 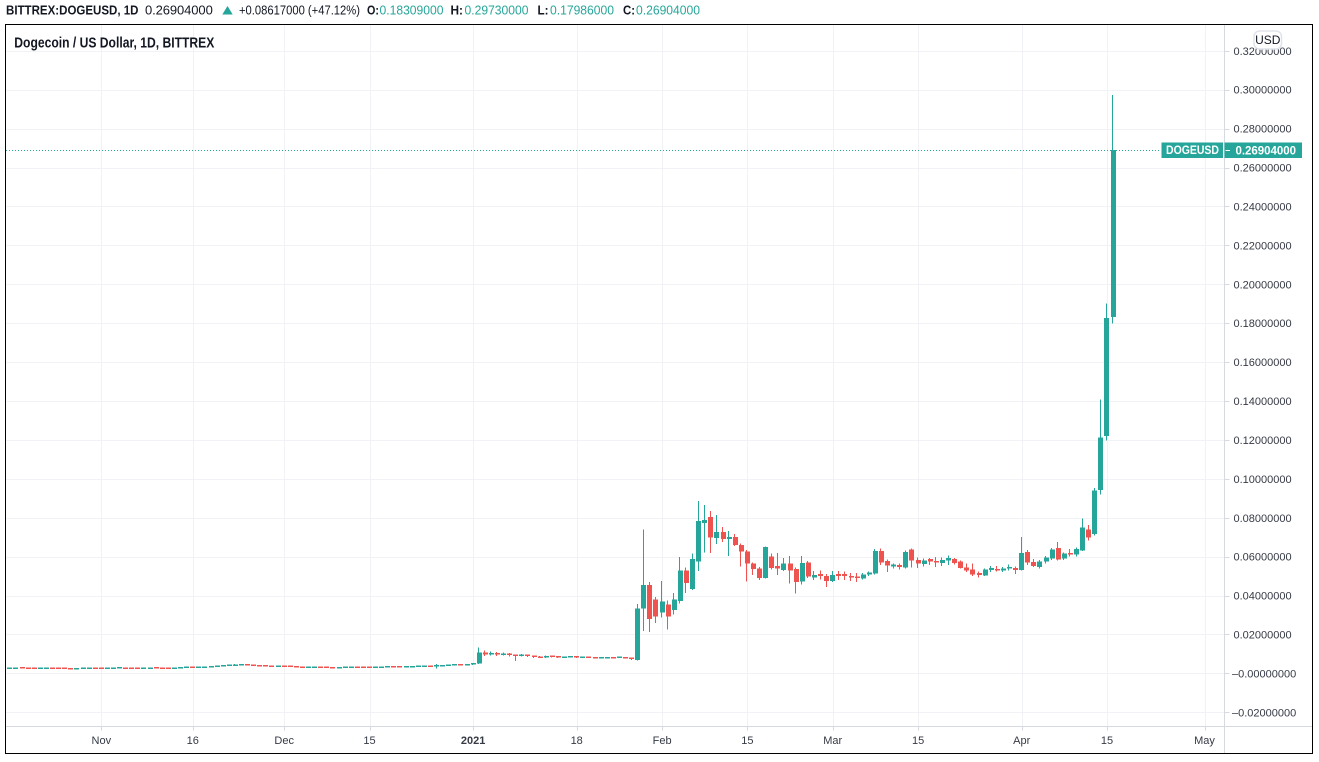 What do you see at coordinates (1263, 558) in the screenshot?
I see `svg-text: 0.06000000` at bounding box center [1263, 558].